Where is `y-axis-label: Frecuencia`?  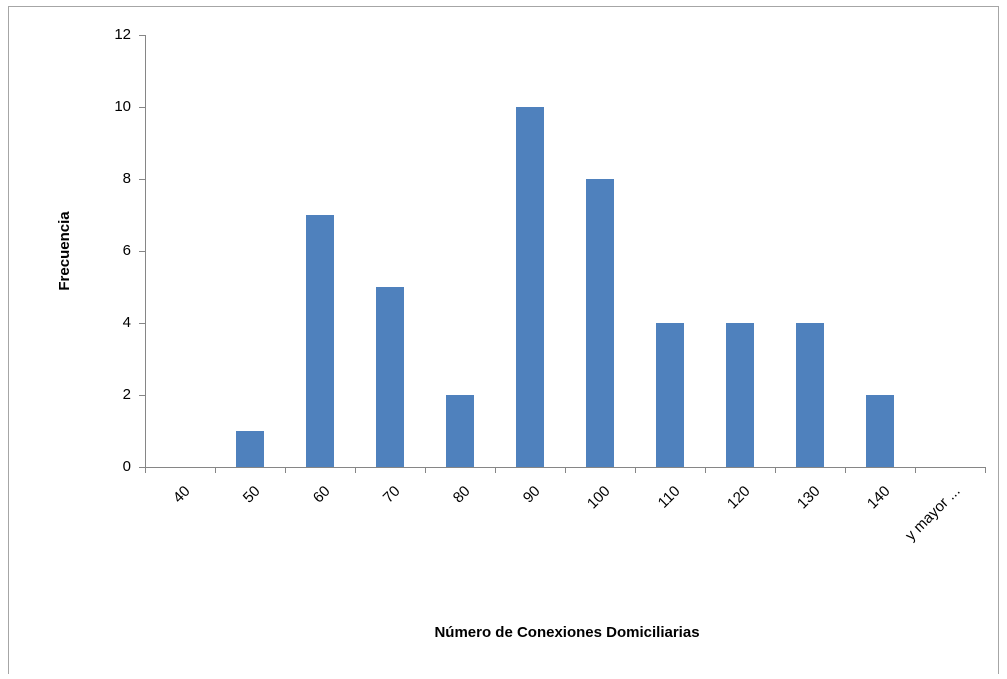
y-axis-label: Frecuencia is located at coordinates (64, 251).